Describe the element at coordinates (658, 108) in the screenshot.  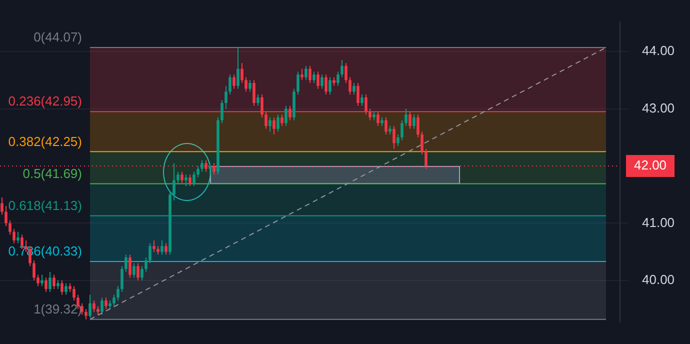
I see `y-tick-label: 43.00` at that location.